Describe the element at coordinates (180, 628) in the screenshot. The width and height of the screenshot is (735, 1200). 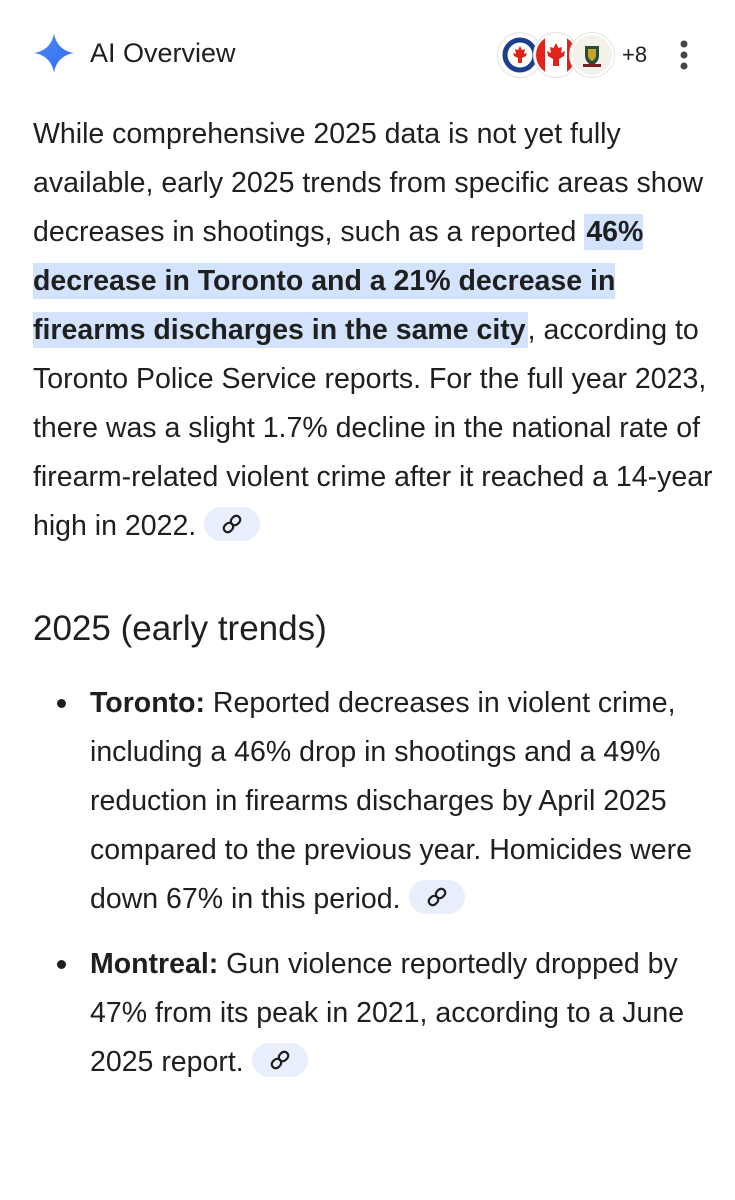
I see `section-heading: 2025 (early trends)` at that location.